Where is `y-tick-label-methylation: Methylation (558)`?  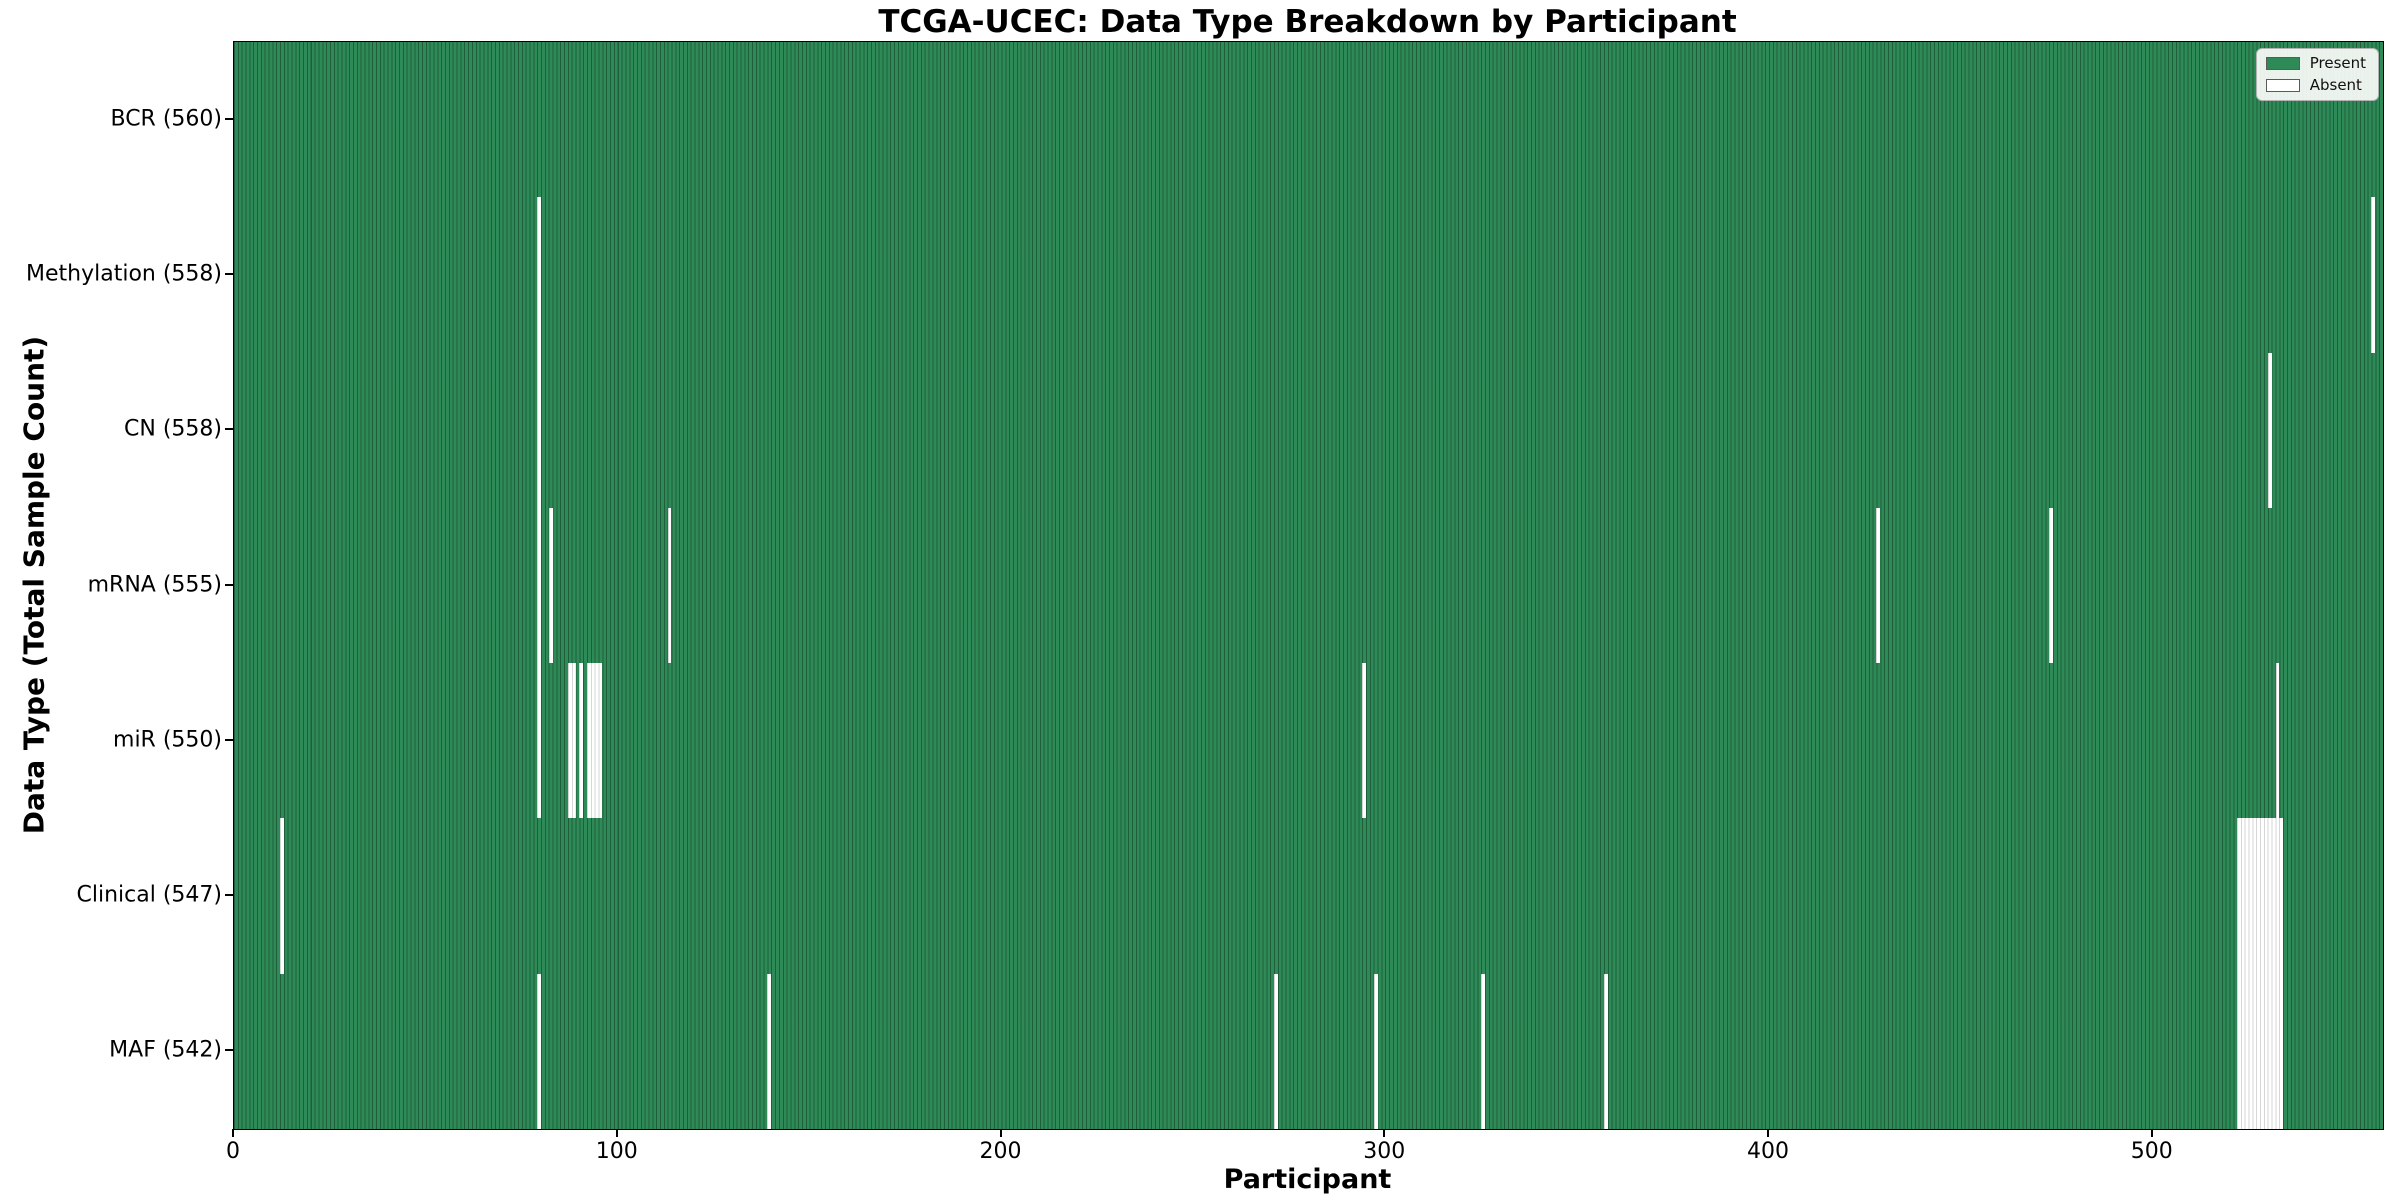
y-tick-label-methylation: Methylation (558) is located at coordinates (124, 274).